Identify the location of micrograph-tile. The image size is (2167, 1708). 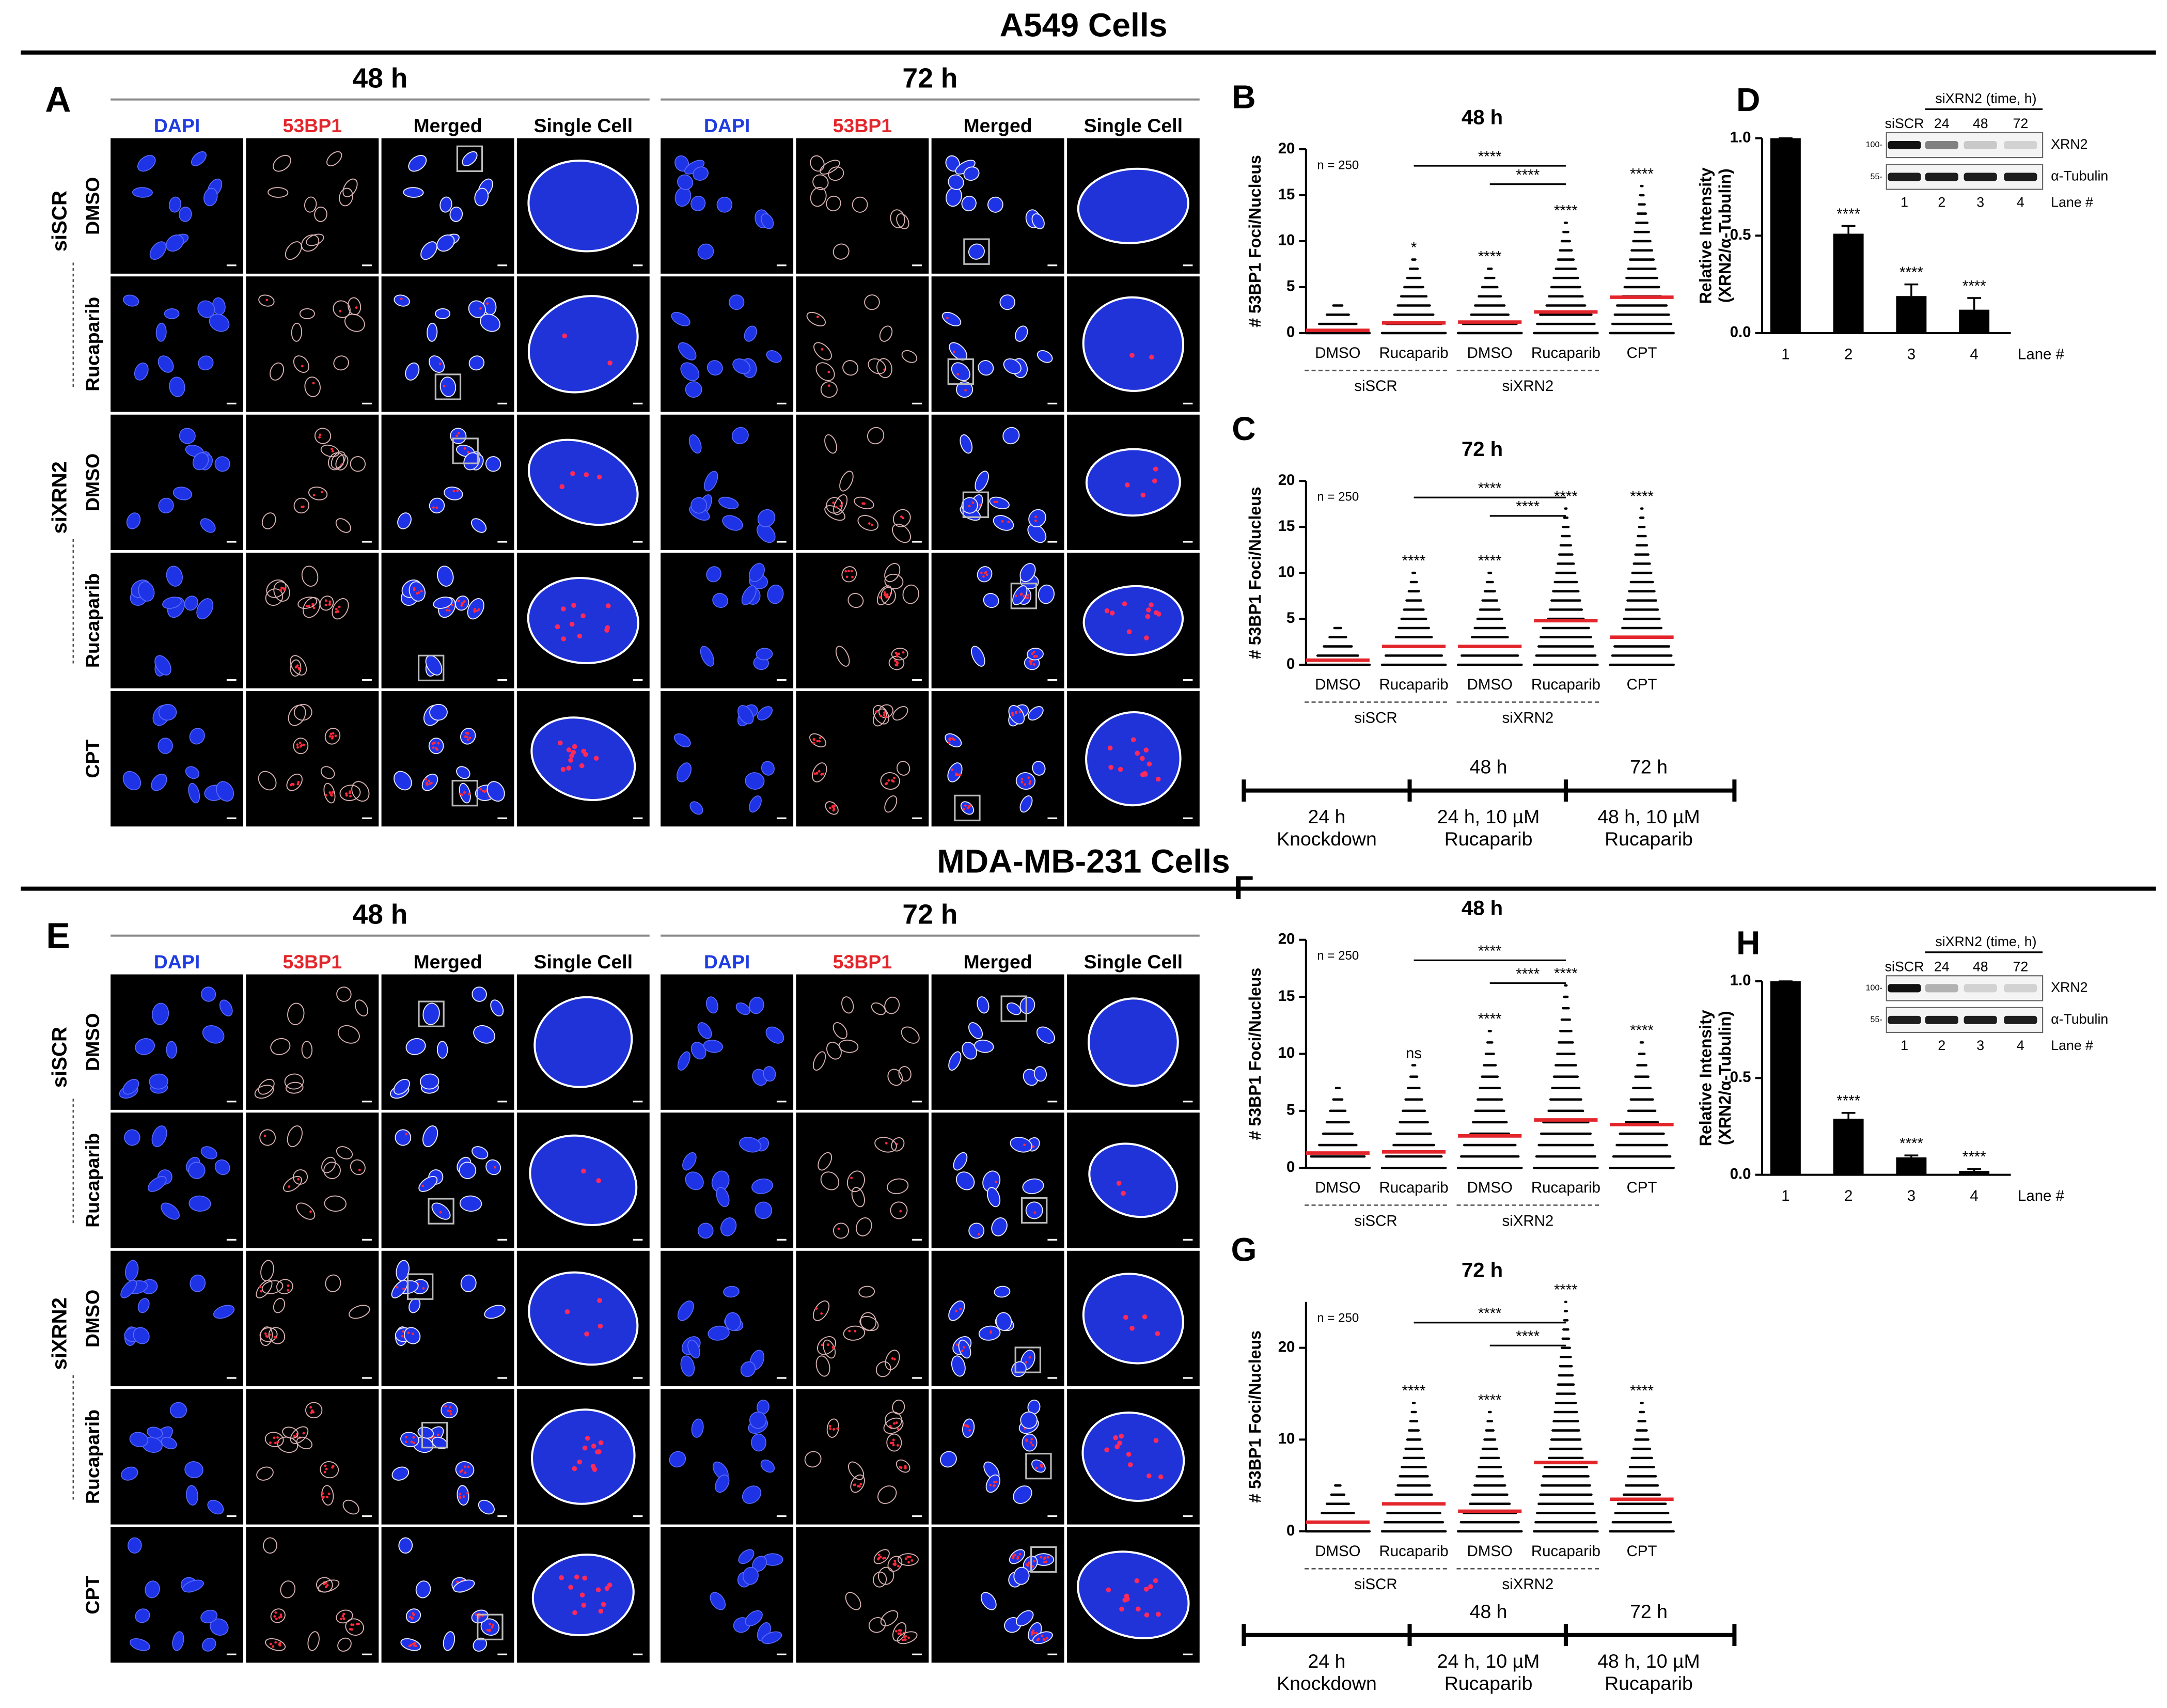
(312, 1180).